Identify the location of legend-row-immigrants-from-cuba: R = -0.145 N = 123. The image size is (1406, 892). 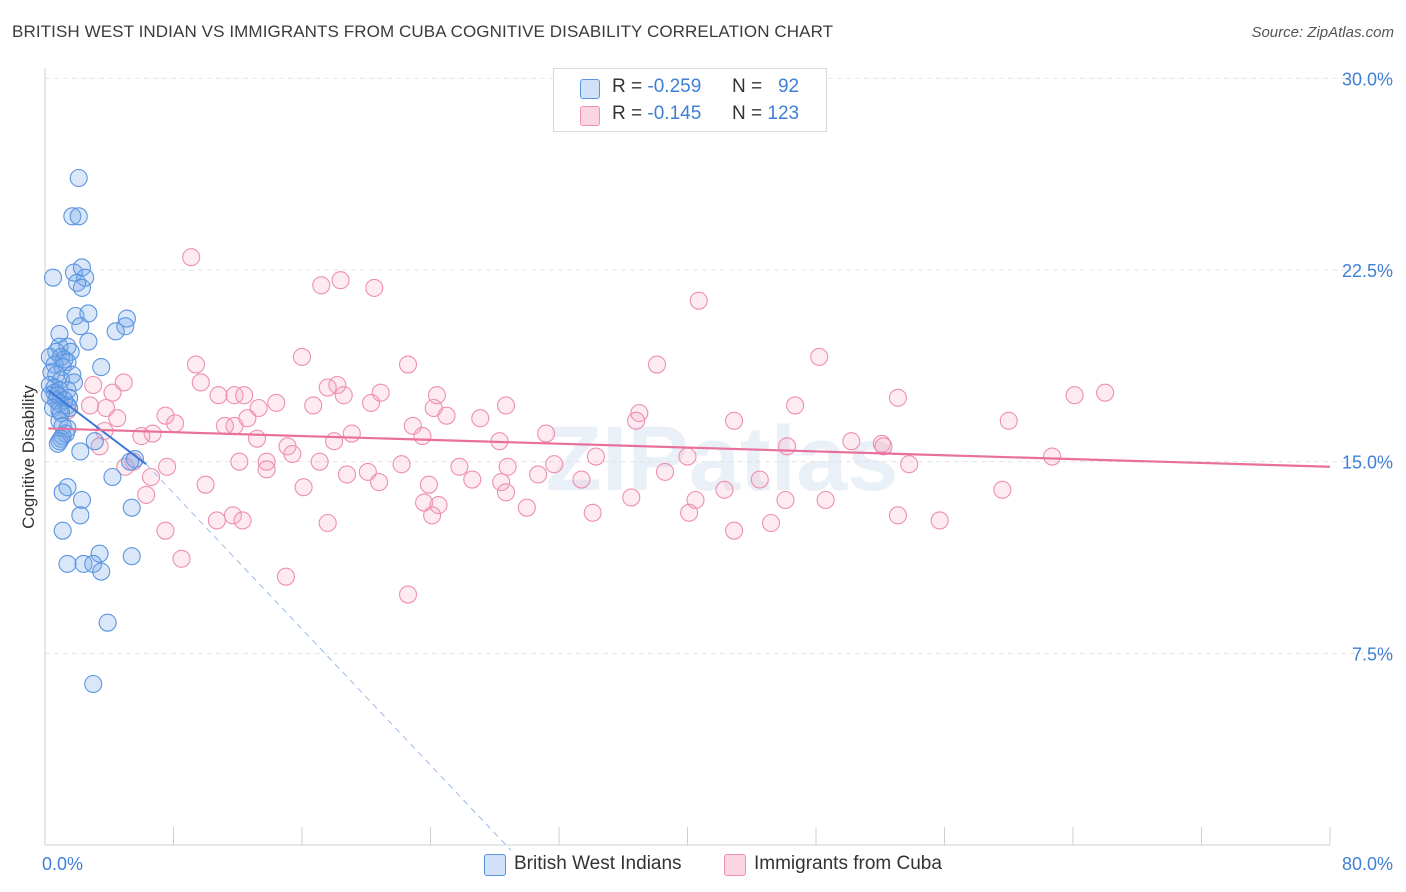
(690, 114).